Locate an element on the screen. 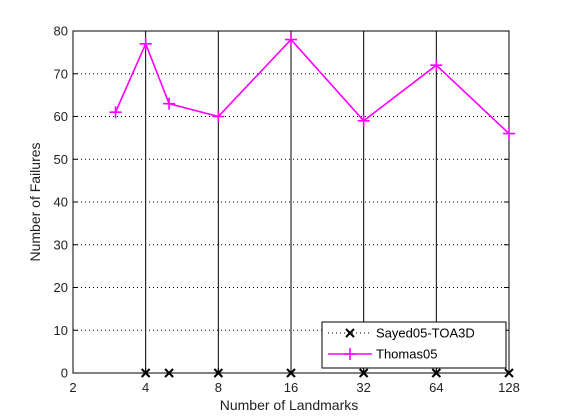  y-tick-label: 30 is located at coordinates (61, 244).